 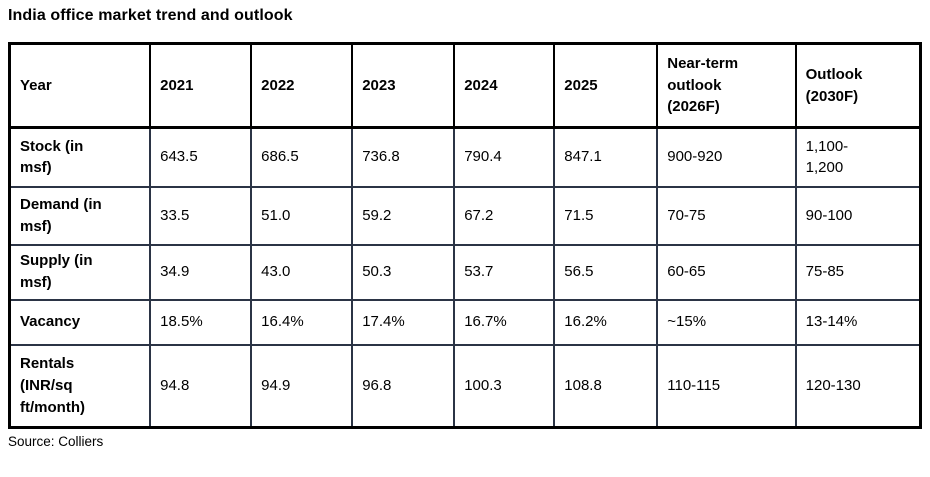 I want to click on col-header-year: Year, so click(x=80, y=85).